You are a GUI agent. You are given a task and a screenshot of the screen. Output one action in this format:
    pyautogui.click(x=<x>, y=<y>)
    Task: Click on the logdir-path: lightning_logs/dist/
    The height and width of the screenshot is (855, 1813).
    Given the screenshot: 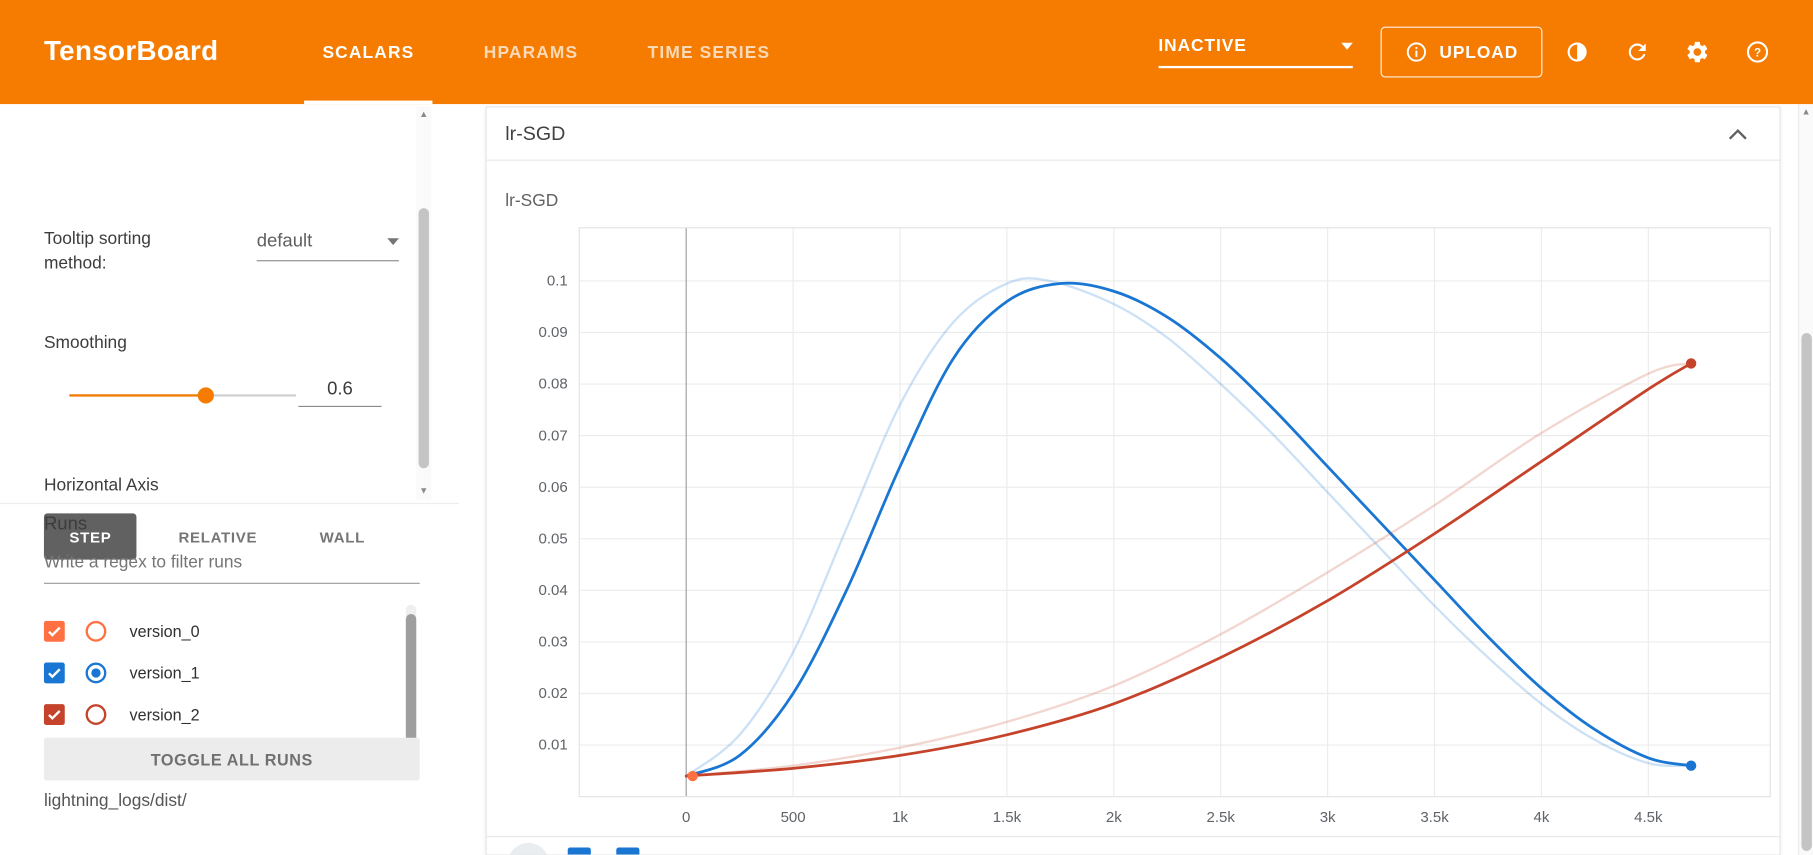 What is the action you would take?
    pyautogui.click(x=115, y=800)
    